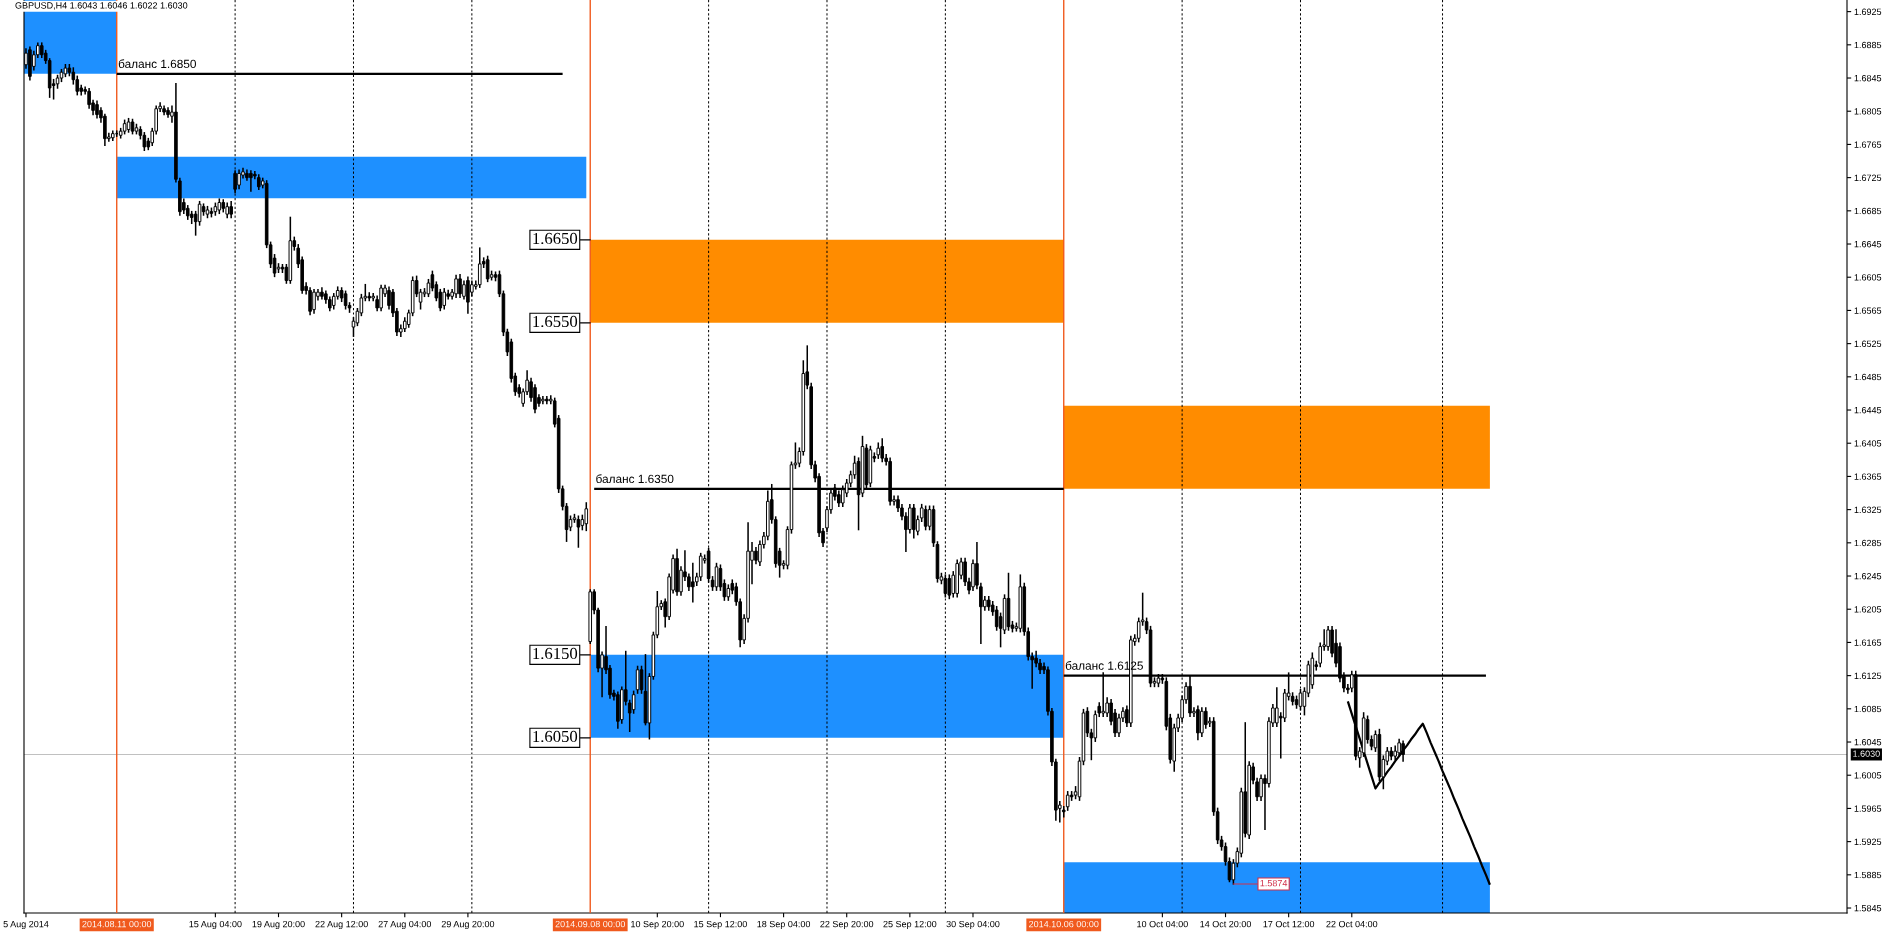 The height and width of the screenshot is (936, 1888). I want to click on series-label: баланс 1.6850, so click(157, 64).